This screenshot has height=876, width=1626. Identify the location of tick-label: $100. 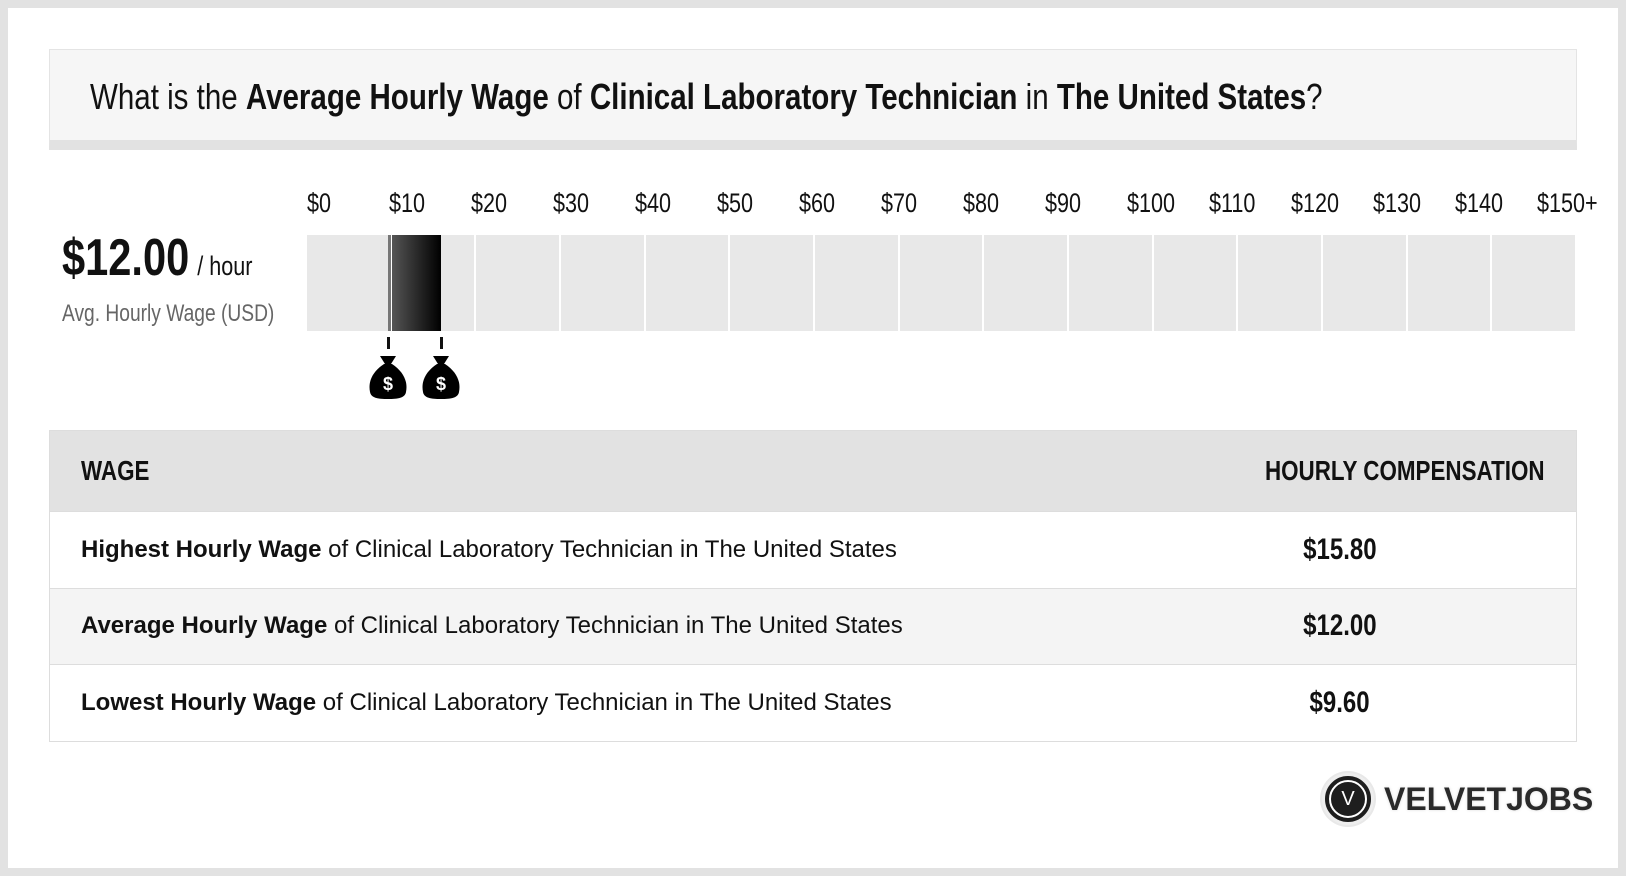
(1151, 203).